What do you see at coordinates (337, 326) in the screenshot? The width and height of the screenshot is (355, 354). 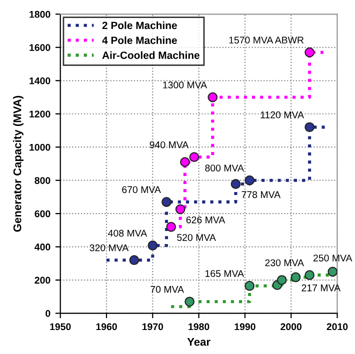 I see `x-tick-label: 2010` at bounding box center [337, 326].